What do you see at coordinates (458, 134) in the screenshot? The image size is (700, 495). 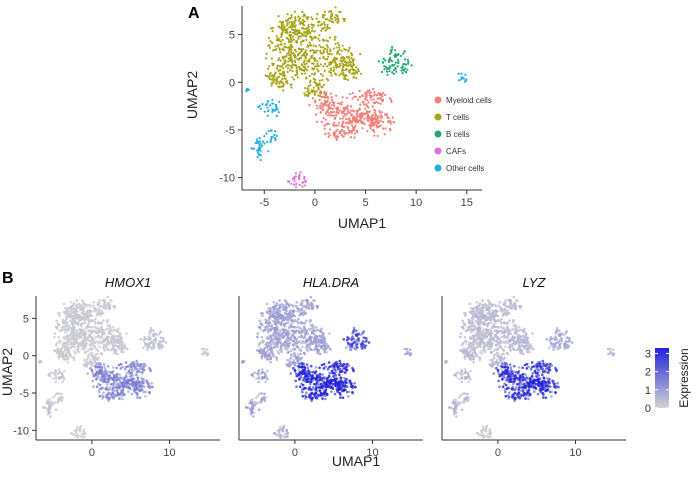 I see `legend-label: B cells` at bounding box center [458, 134].